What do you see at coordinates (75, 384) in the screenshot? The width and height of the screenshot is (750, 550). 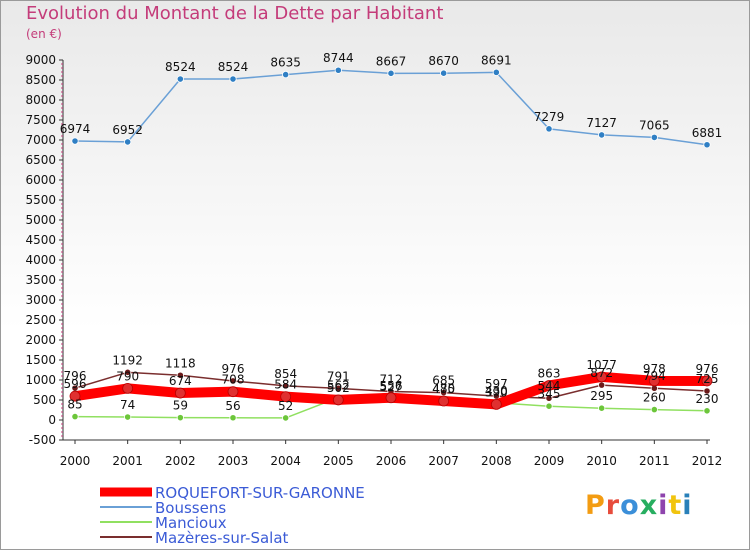 I see `data-label: 596` at bounding box center [75, 384].